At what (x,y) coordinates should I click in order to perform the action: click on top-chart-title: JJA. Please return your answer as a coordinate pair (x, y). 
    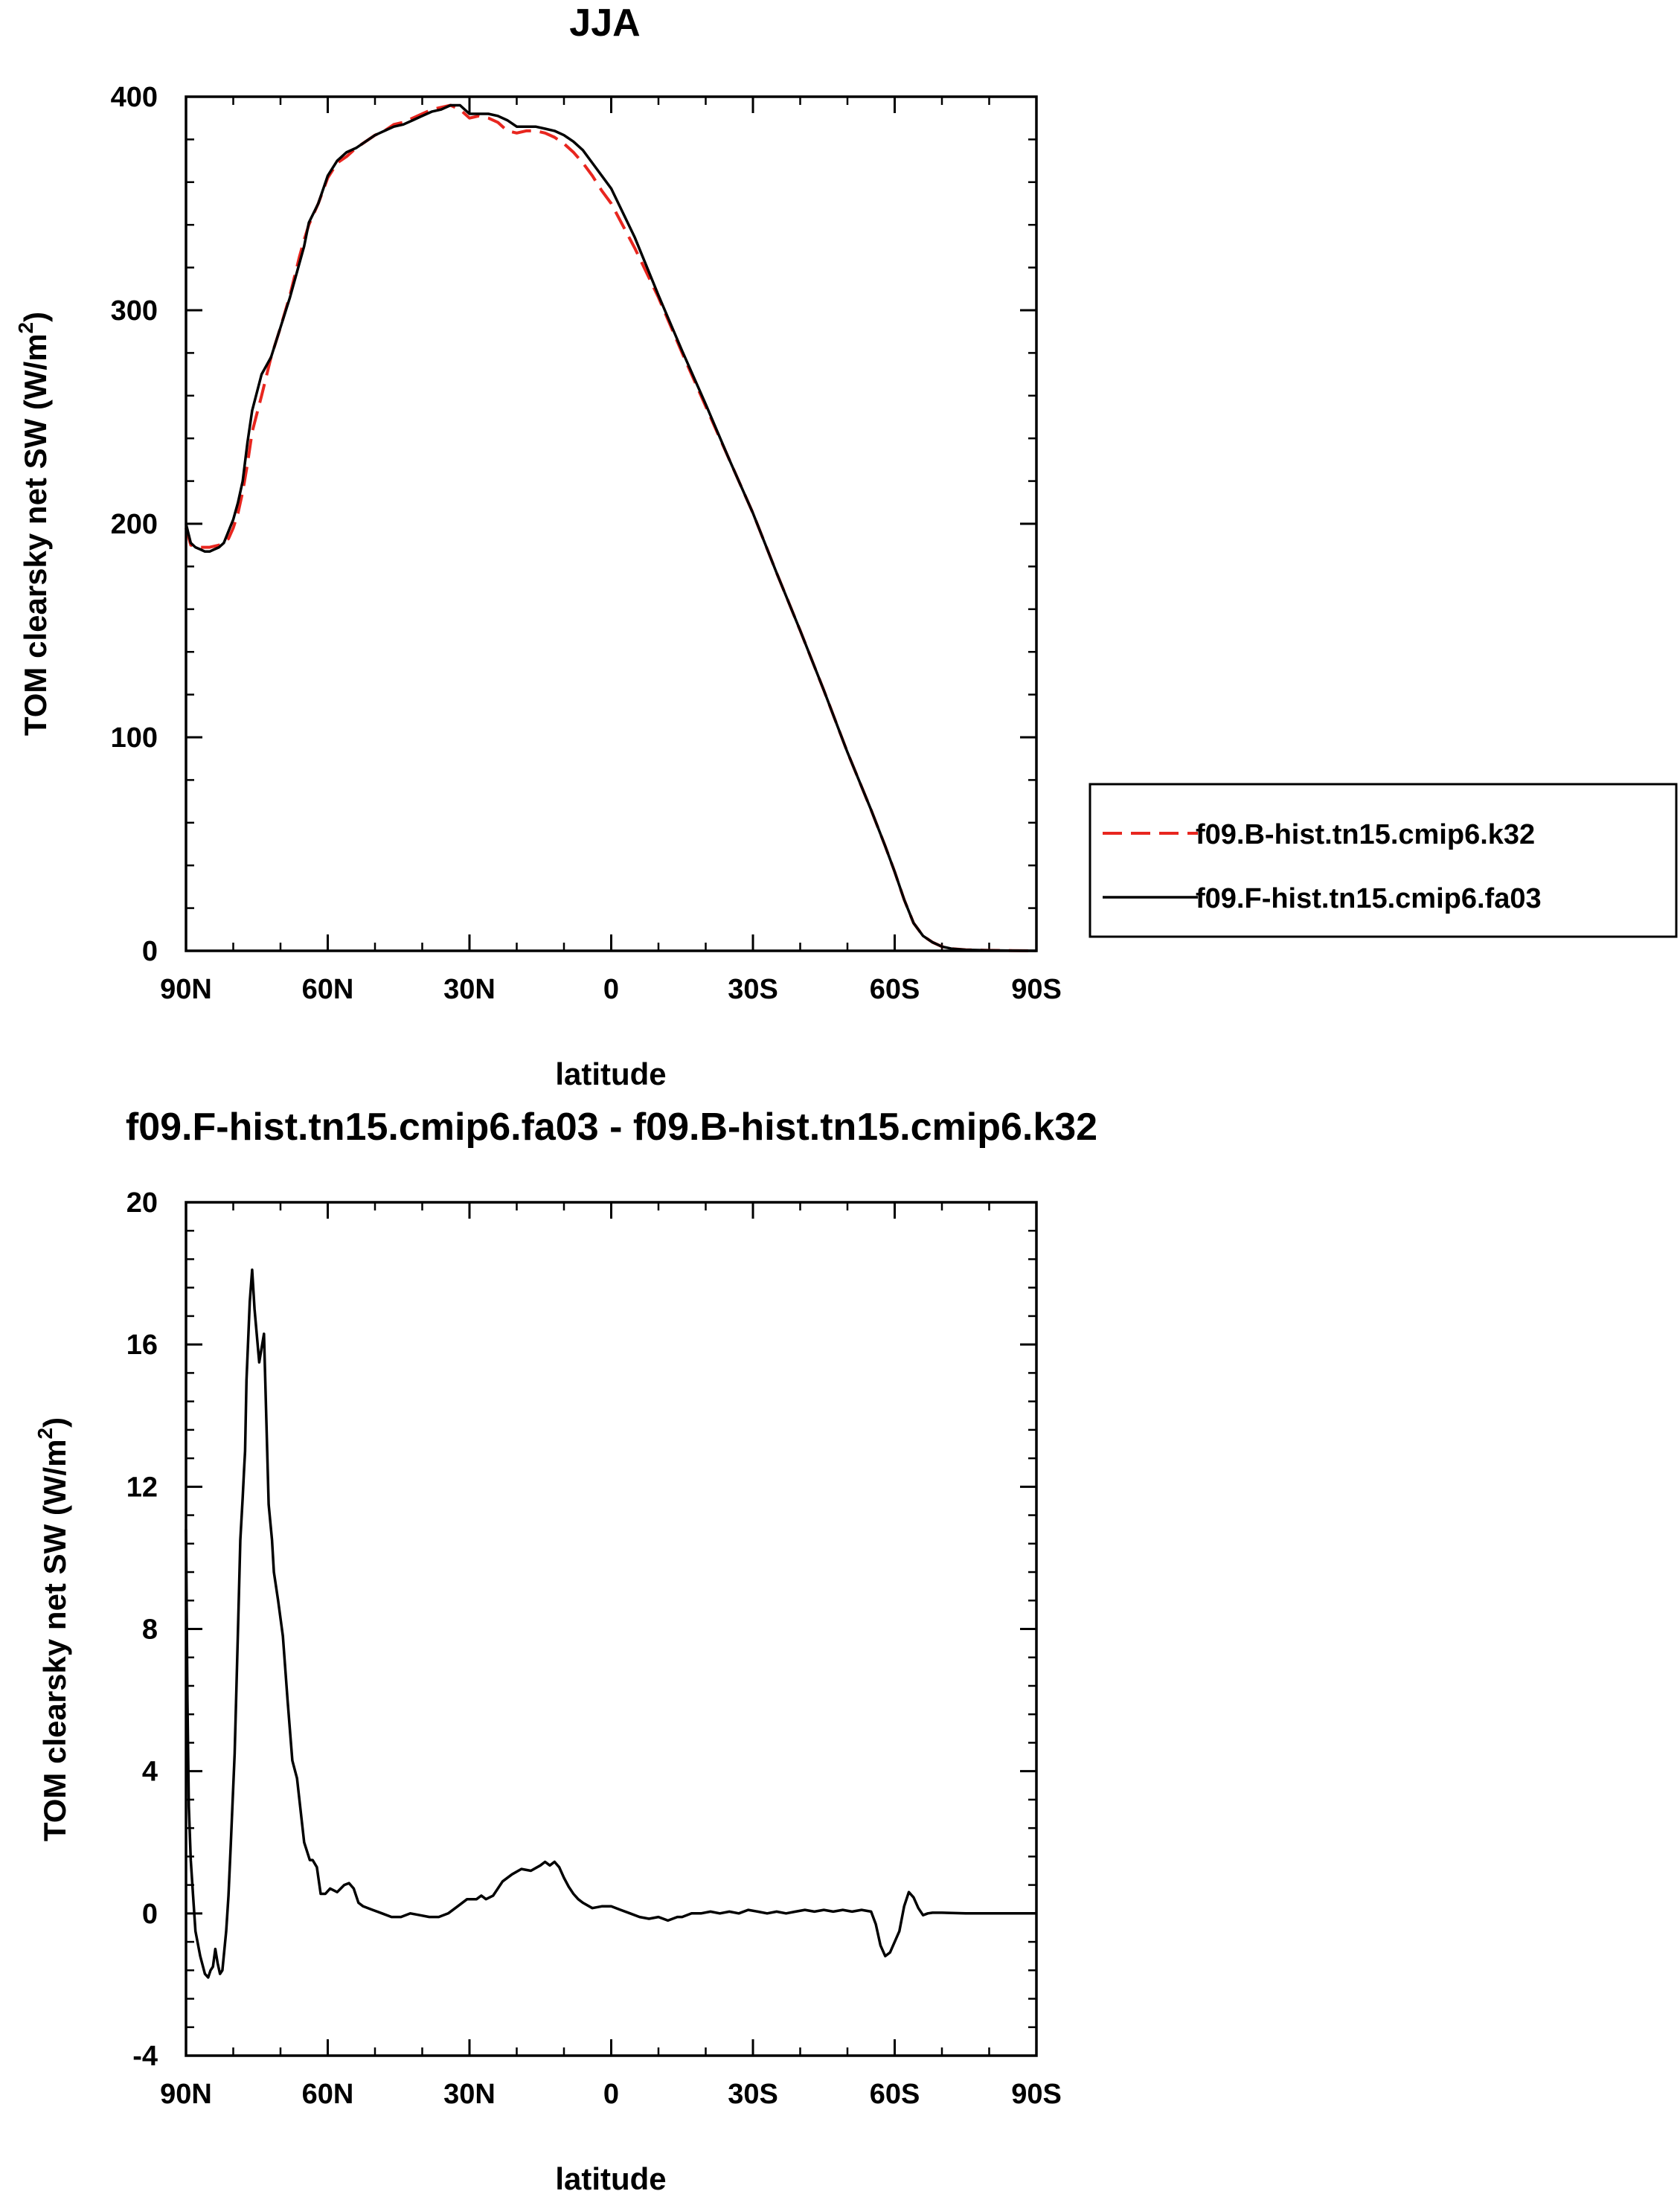
    Looking at the image, I should click on (605, 23).